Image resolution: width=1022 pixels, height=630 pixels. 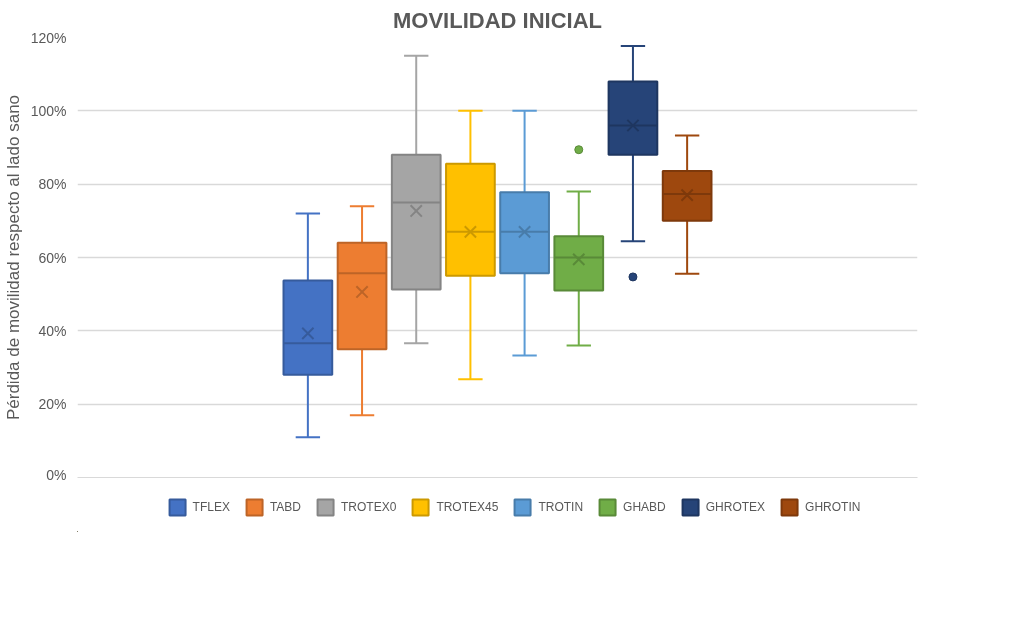 I want to click on legend-label: TROTEX45, so click(x=467, y=507).